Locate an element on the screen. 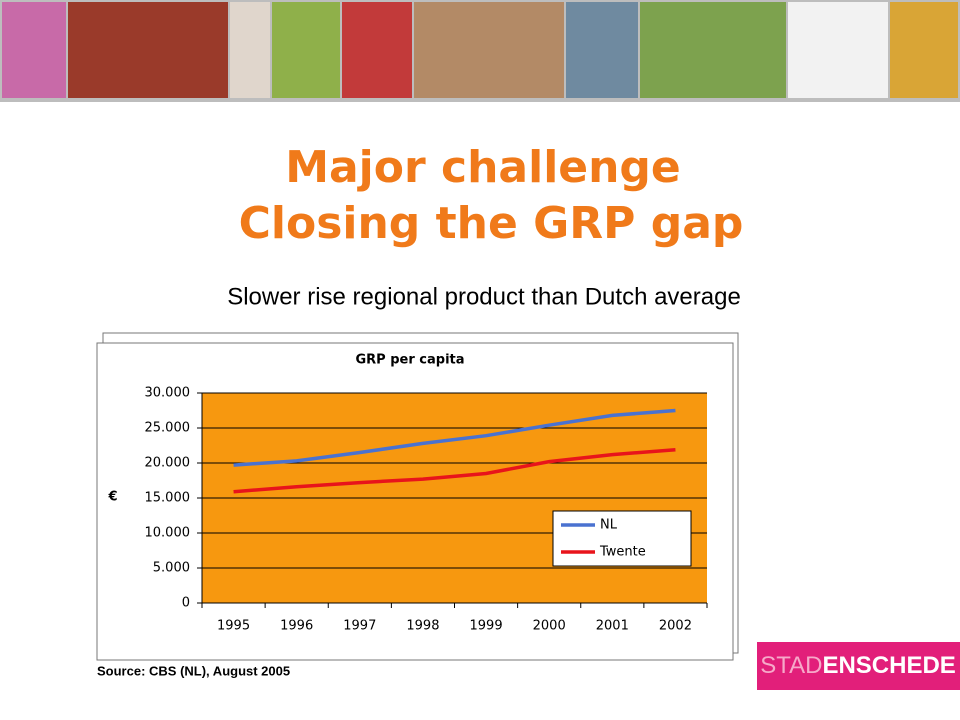 The height and width of the screenshot is (720, 960). x-tick-label: 2002 is located at coordinates (675, 626).